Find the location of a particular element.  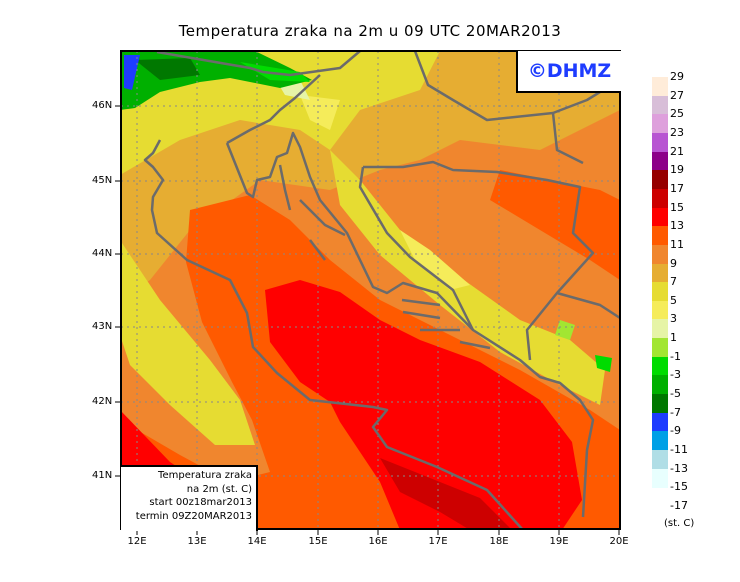

field-minus5 is located at coordinates (167, 69).